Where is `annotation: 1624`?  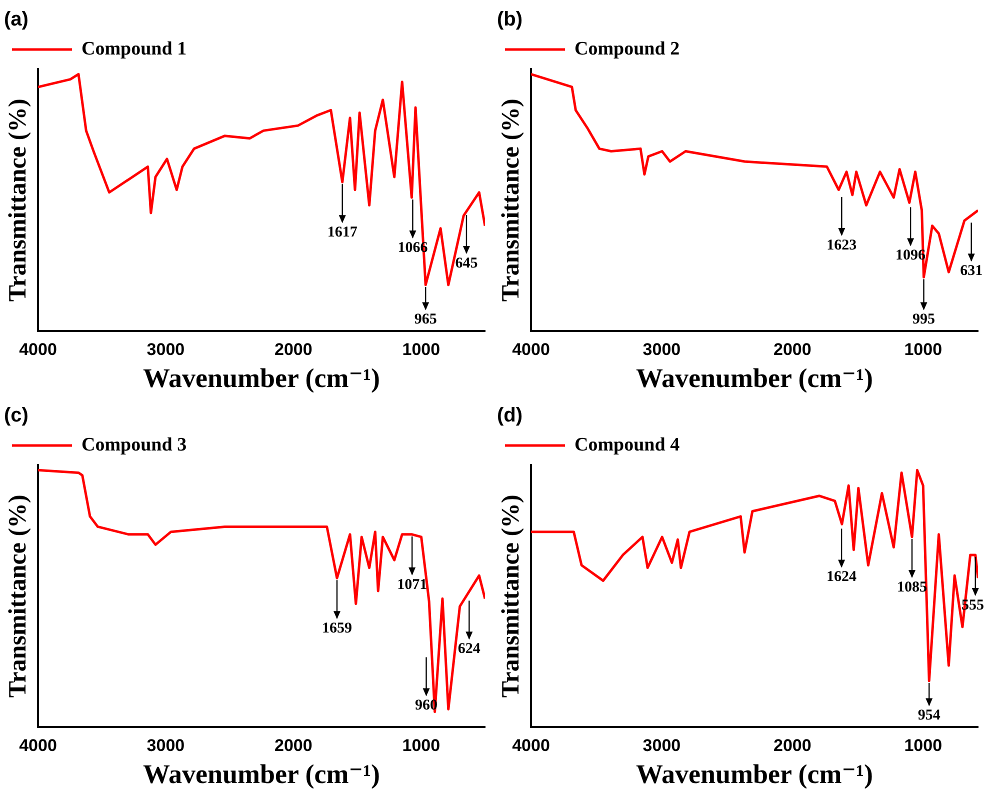 annotation: 1624 is located at coordinates (842, 577).